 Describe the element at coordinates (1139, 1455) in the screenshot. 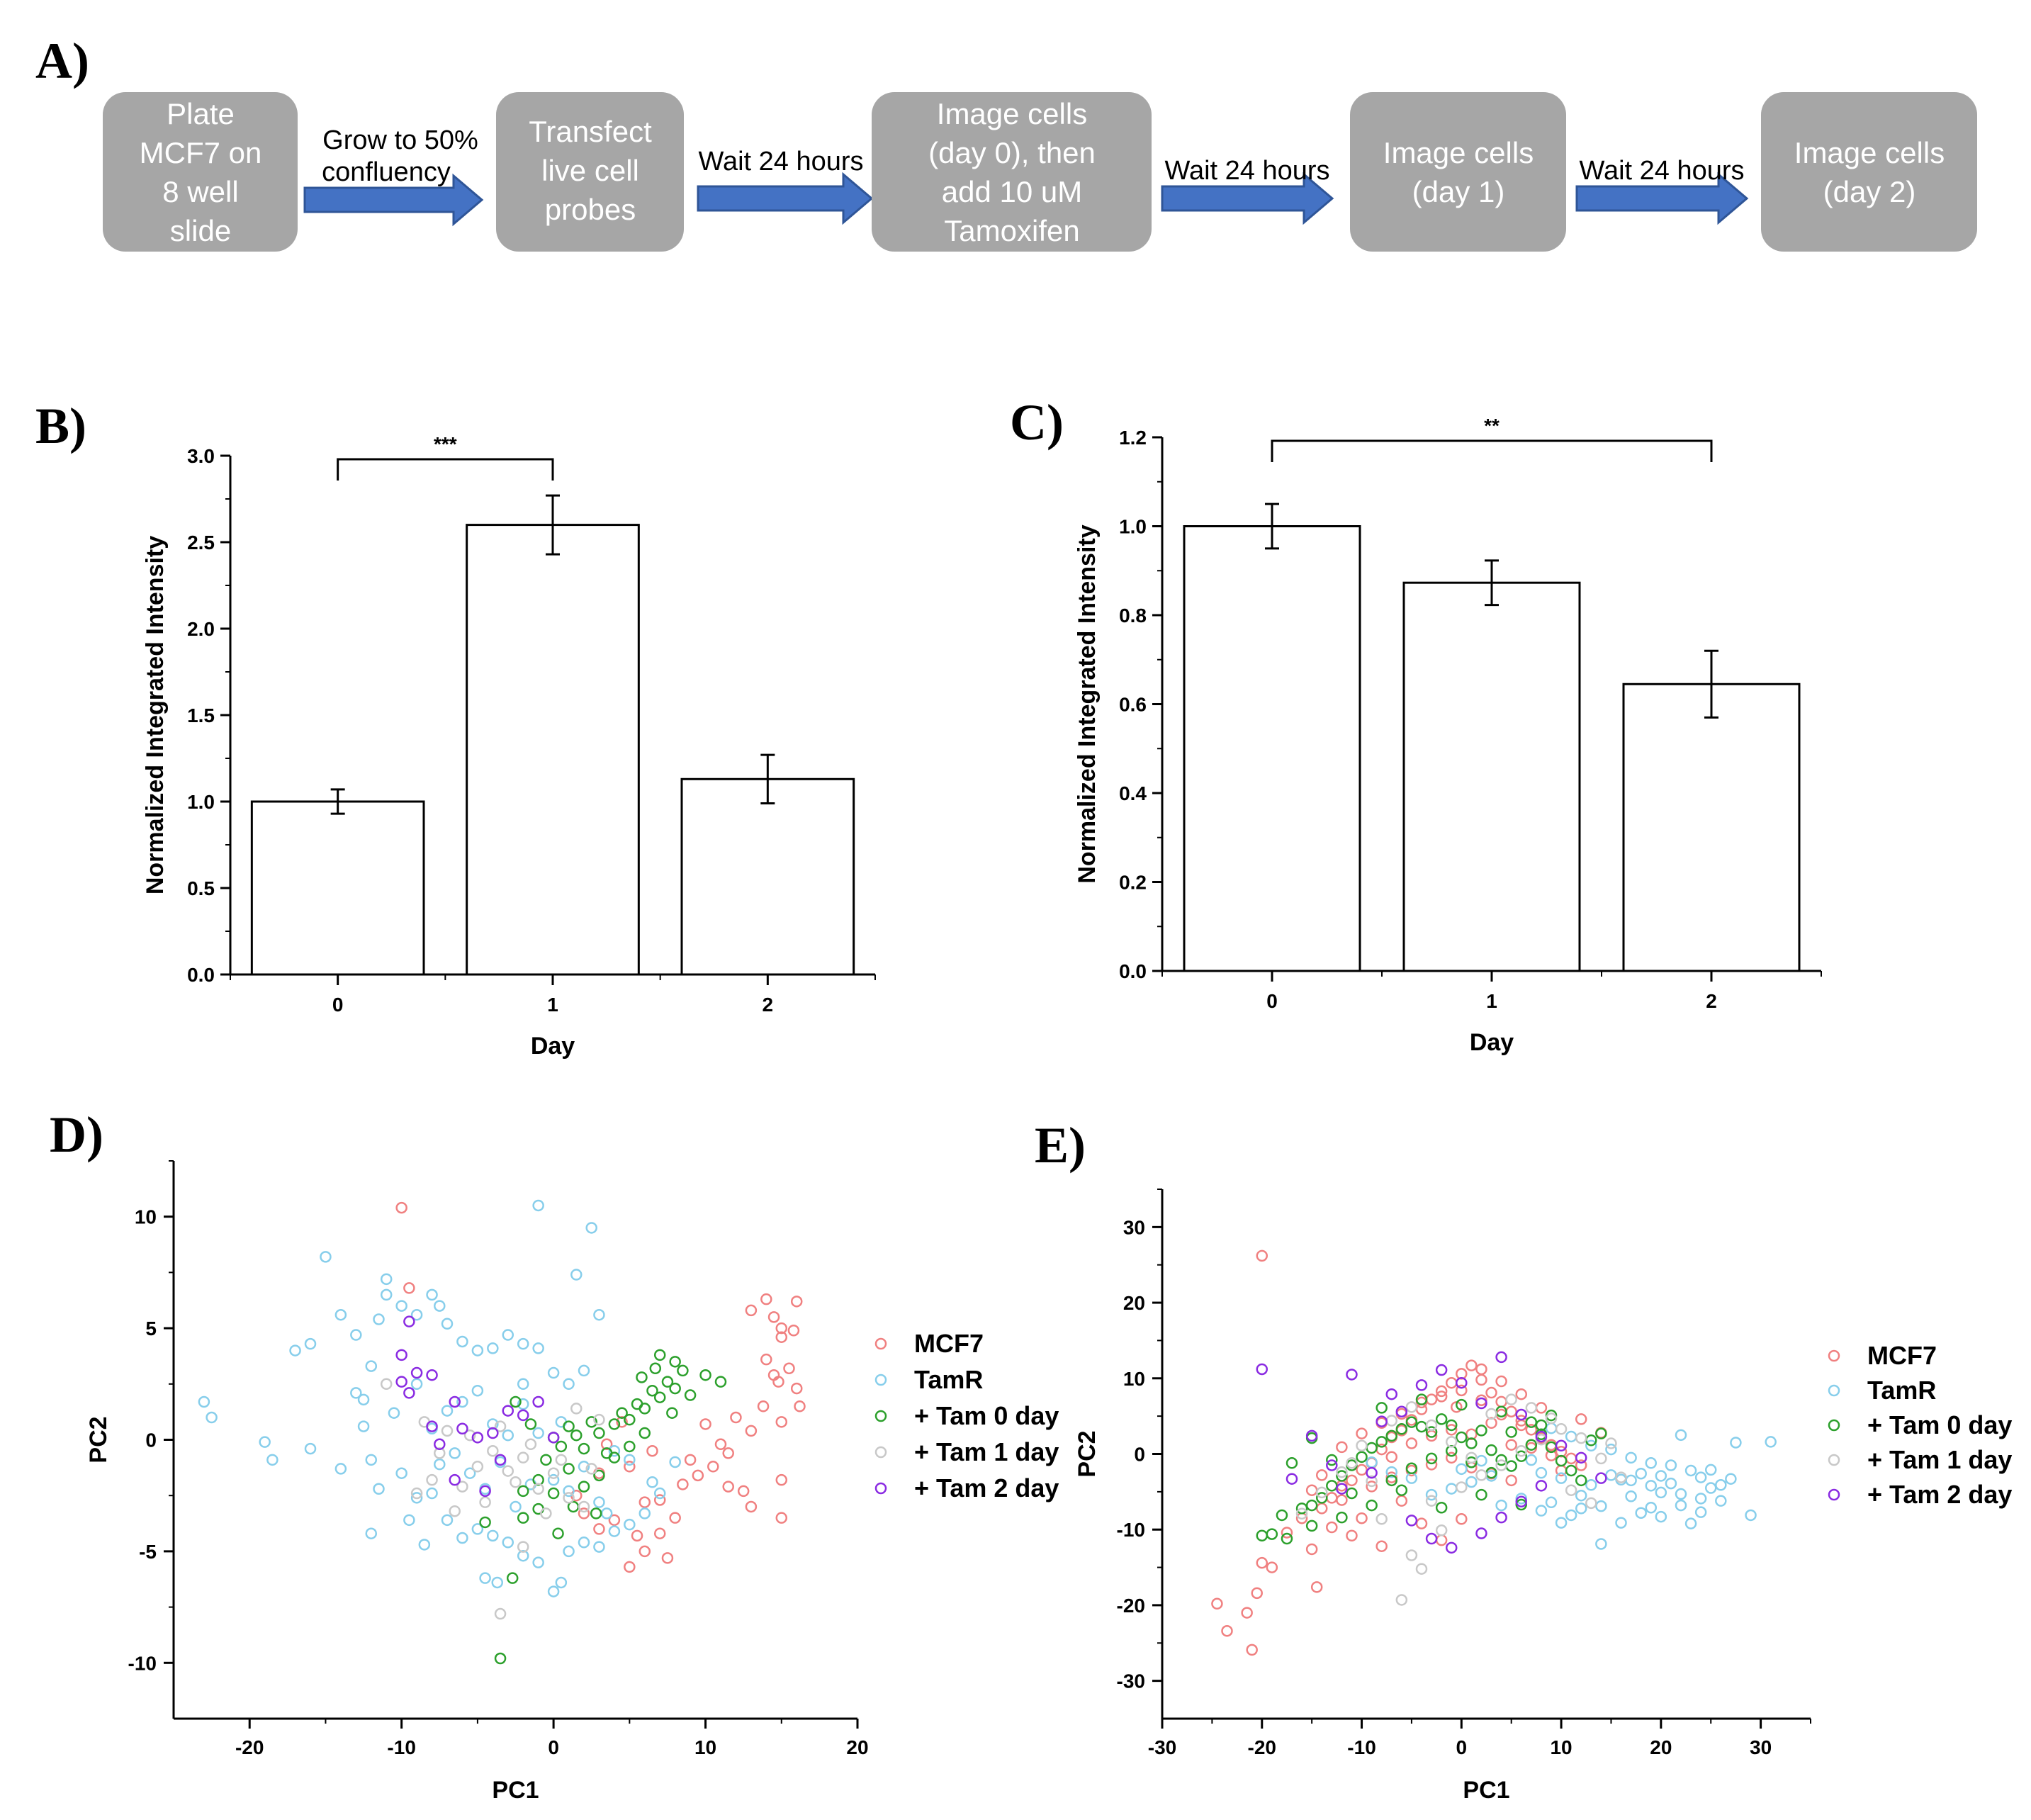

I see `y-tick-label: 0` at that location.